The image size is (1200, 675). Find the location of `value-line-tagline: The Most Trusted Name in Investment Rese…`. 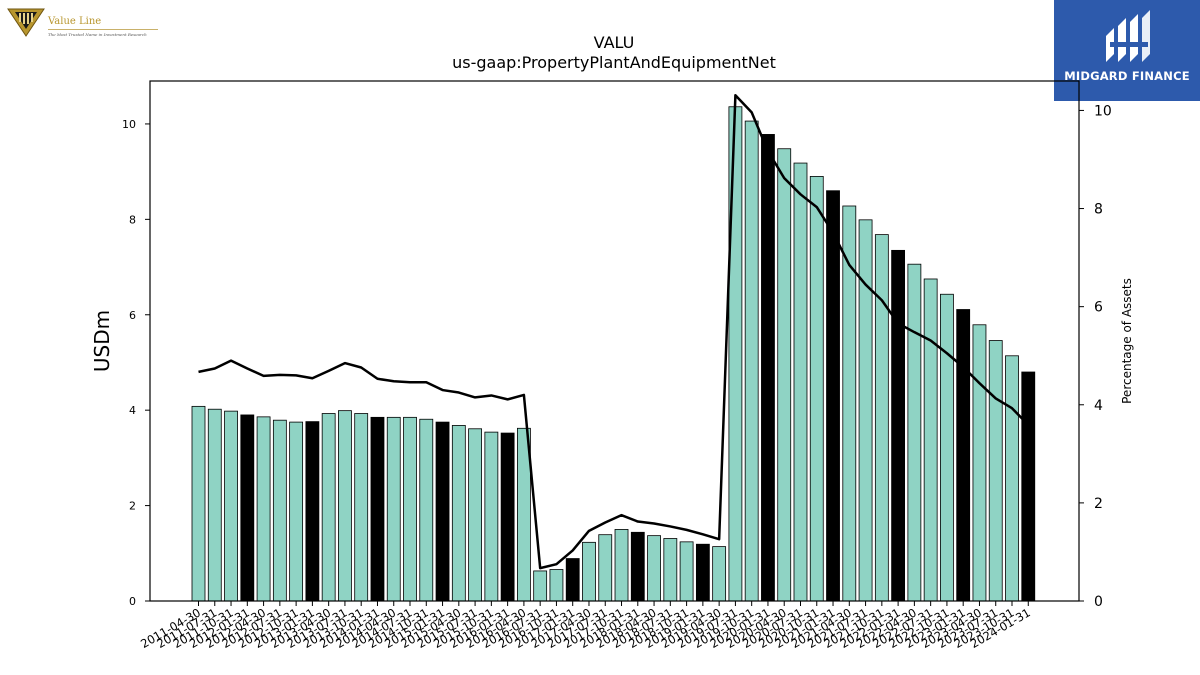

value-line-tagline: The Most Trusted Name in Investment Rese… is located at coordinates (97, 34).